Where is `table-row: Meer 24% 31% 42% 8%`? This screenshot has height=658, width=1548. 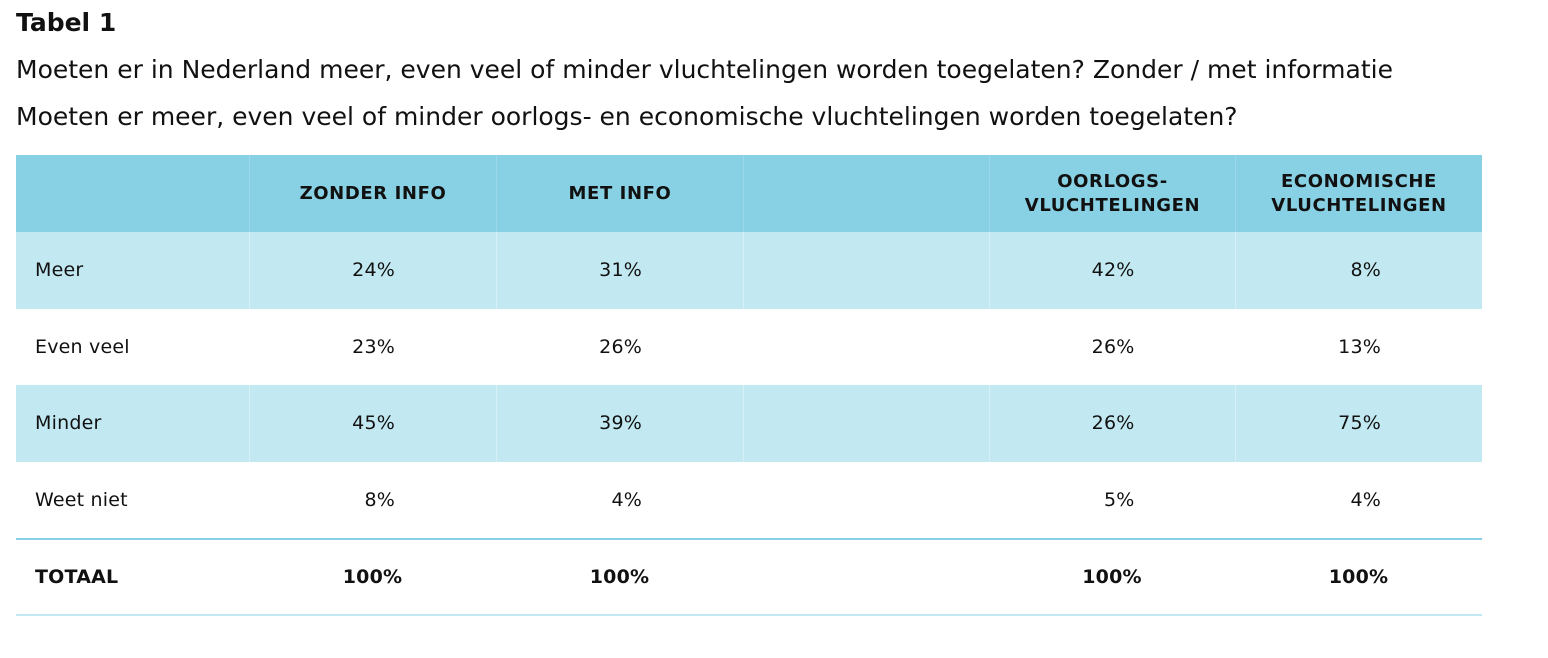
table-row: Meer 24% 31% 42% 8% is located at coordinates (749, 270).